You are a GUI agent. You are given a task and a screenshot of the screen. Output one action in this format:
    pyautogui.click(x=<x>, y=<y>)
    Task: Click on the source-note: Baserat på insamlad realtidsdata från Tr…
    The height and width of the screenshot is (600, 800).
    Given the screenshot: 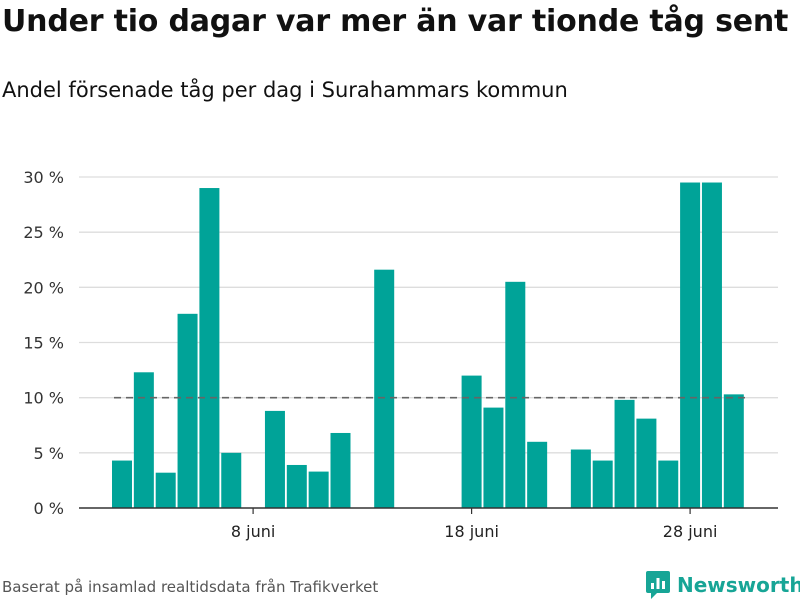 What is the action you would take?
    pyautogui.click(x=190, y=587)
    